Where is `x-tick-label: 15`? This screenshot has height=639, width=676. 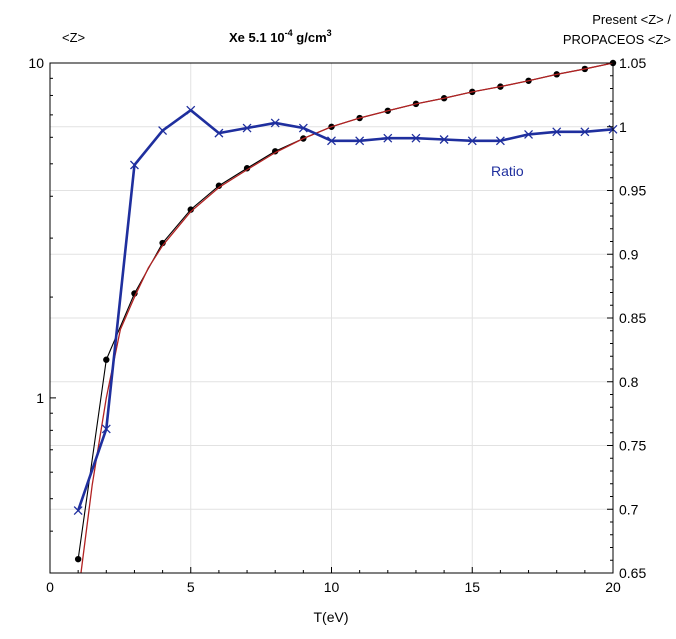
x-tick-label: 15 is located at coordinates (472, 587).